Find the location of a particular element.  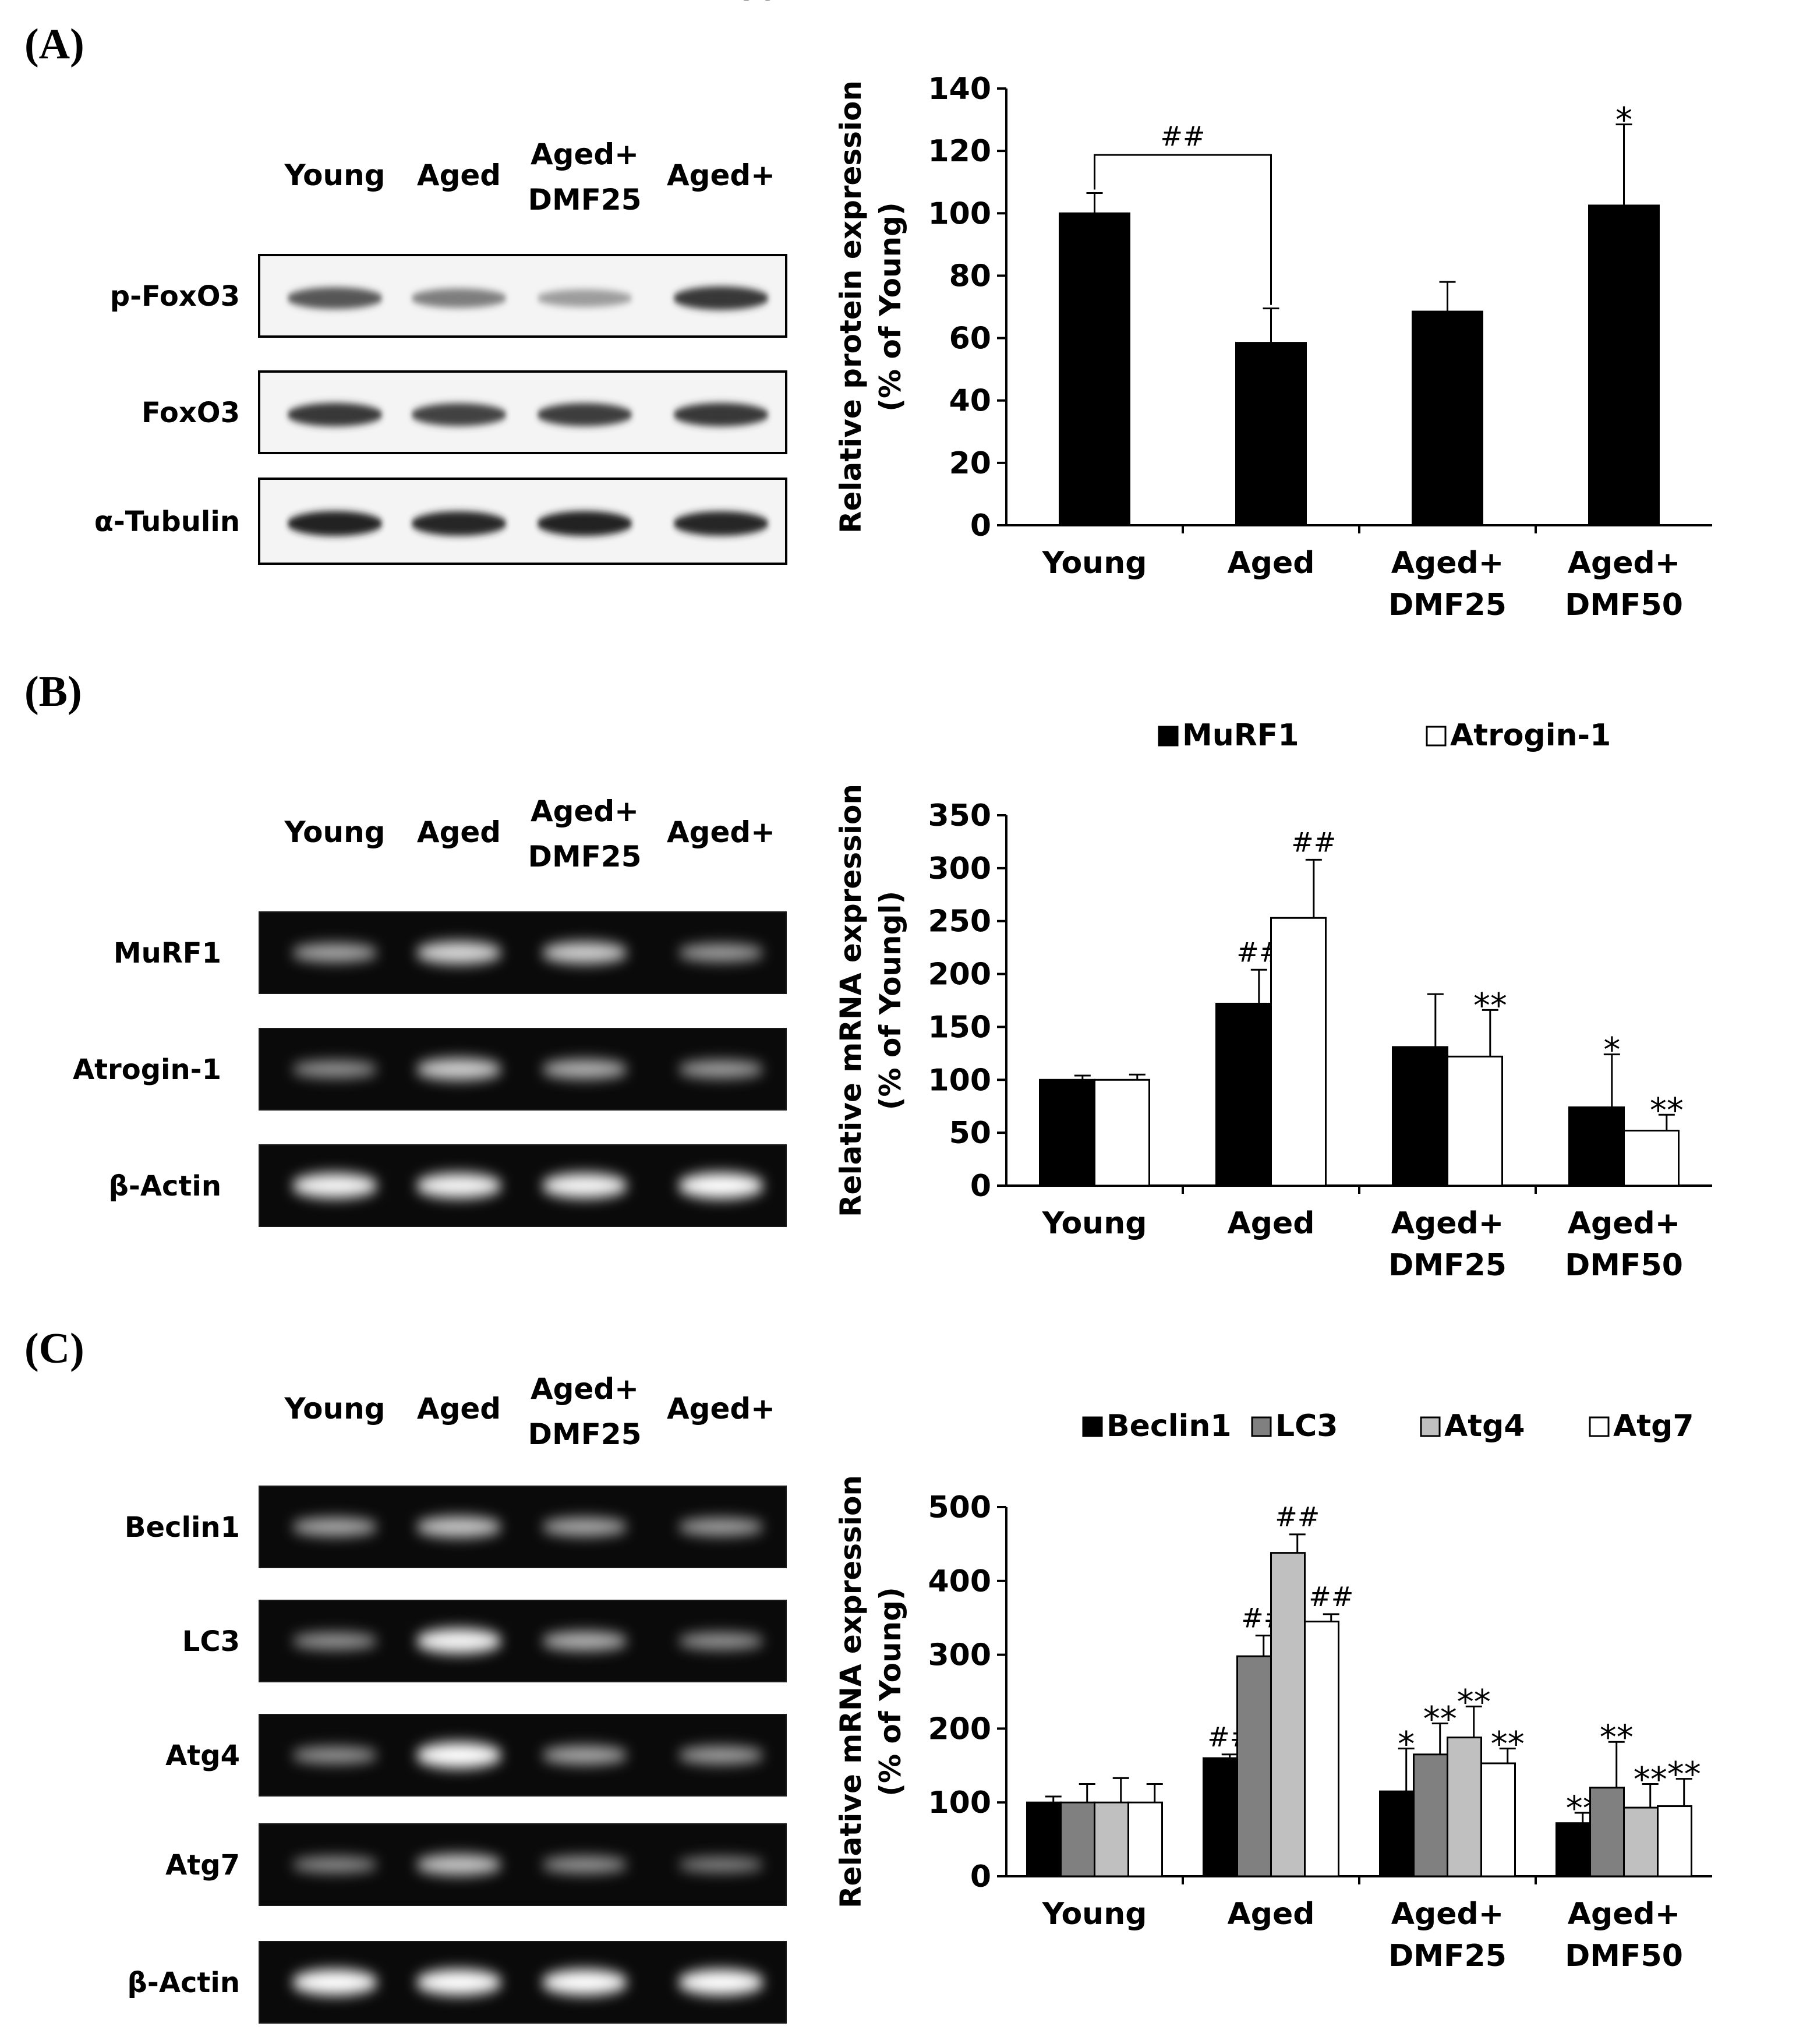

y-tick-label: 150 is located at coordinates (959, 1027).